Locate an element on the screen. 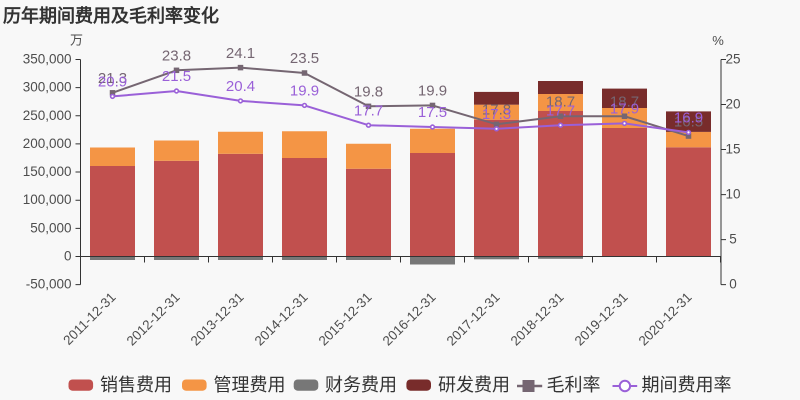 The width and height of the screenshot is (800, 400). svg-text: 23.5 is located at coordinates (304, 58).